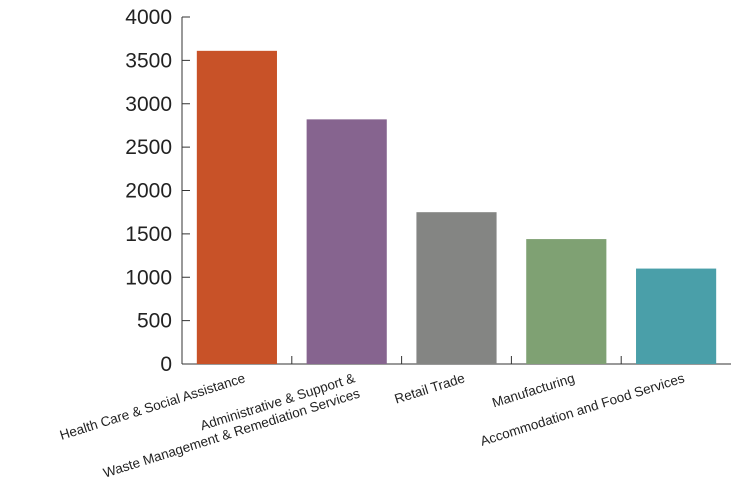 Image resolution: width=731 pixels, height=493 pixels. I want to click on y-tick-label: 2000, so click(148, 191).